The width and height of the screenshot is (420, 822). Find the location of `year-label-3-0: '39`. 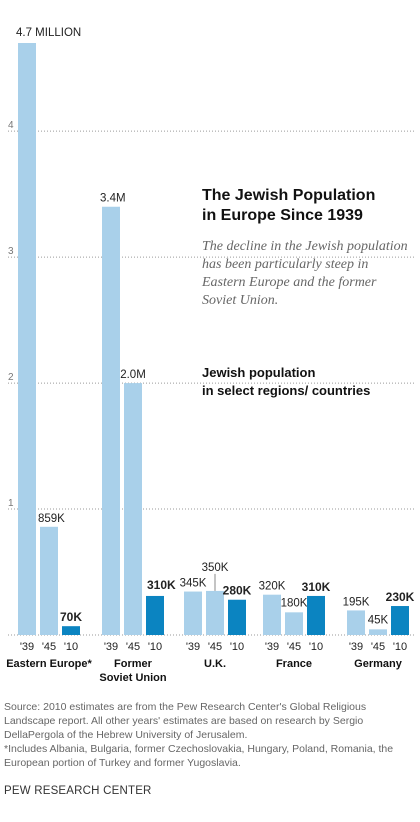

year-label-3-0: '39 is located at coordinates (272, 647).